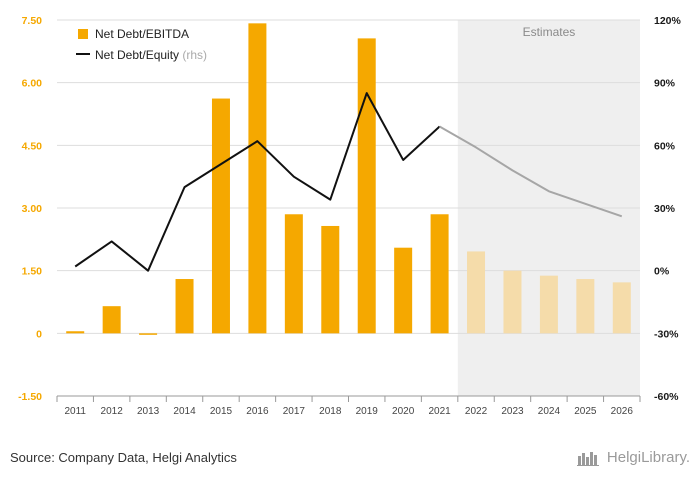 The width and height of the screenshot is (700, 483). I want to click on x-tick-label: 2026, so click(622, 411).